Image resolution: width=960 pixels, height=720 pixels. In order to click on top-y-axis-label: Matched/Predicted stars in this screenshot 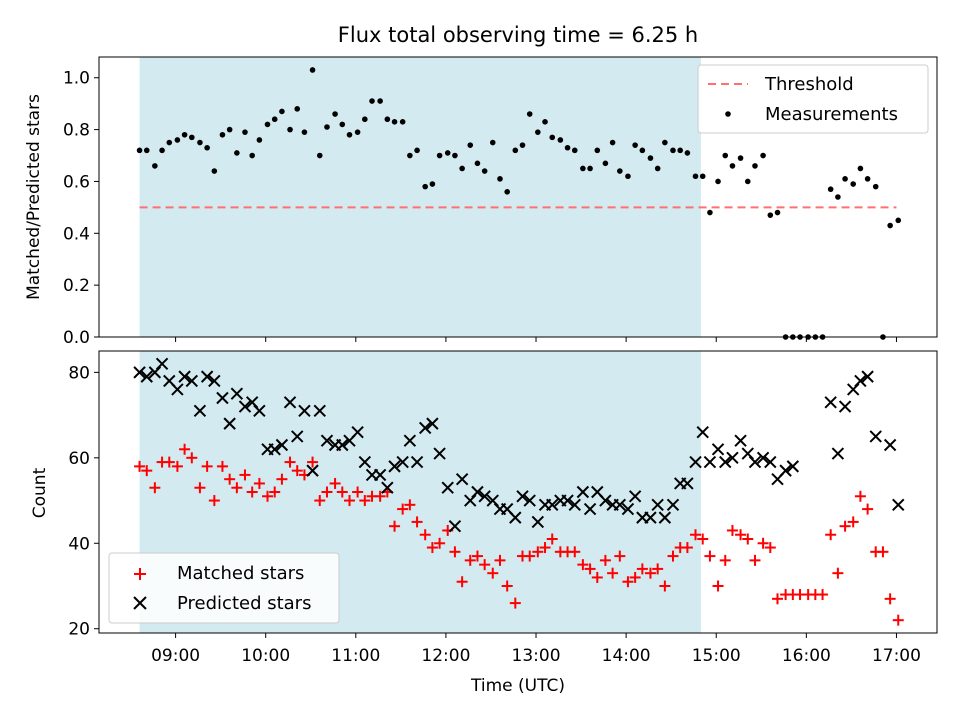, I will do `click(34, 197)`.